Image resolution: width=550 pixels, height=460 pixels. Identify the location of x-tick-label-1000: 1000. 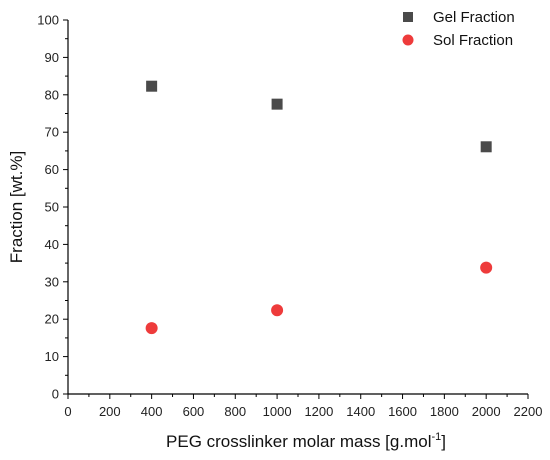
(277, 411).